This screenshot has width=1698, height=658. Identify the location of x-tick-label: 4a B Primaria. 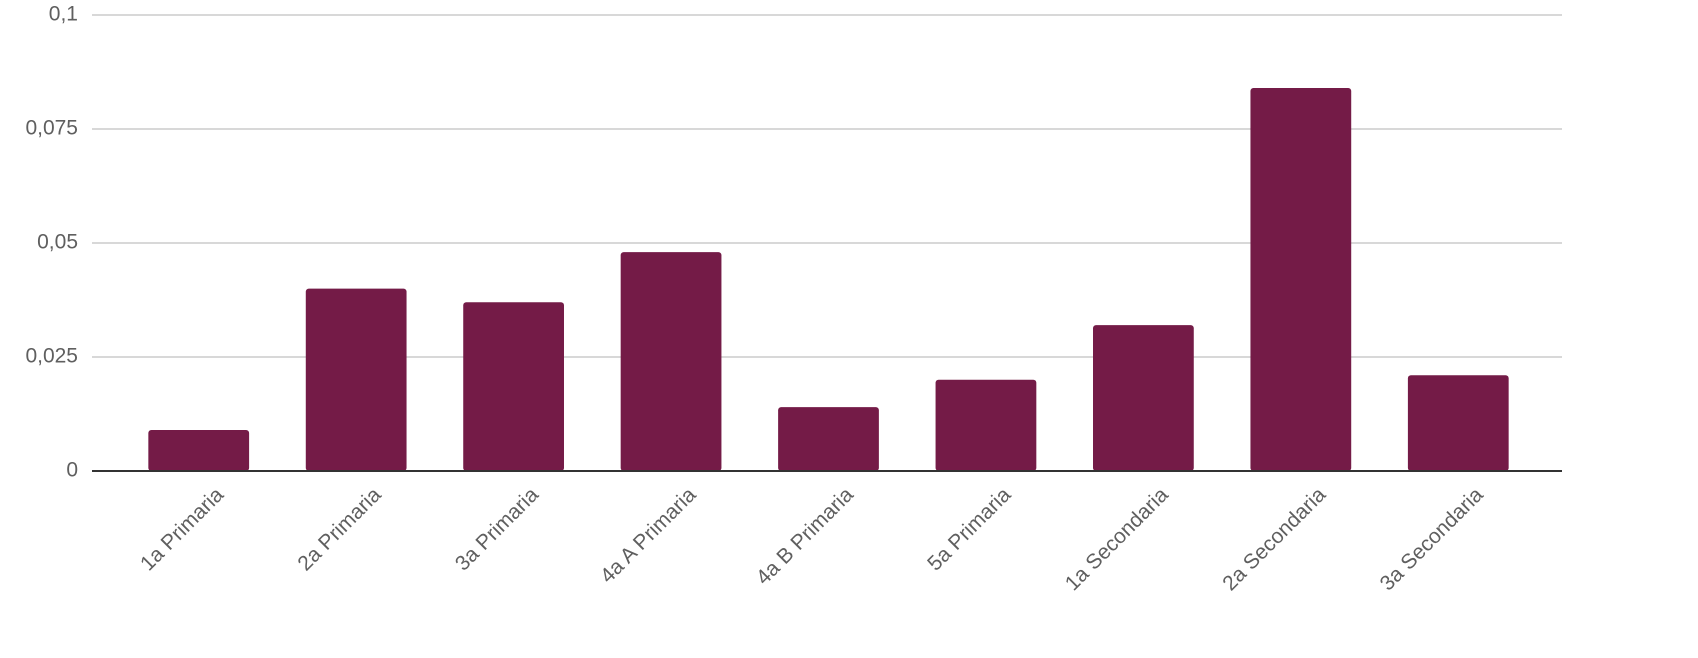
(805, 536).